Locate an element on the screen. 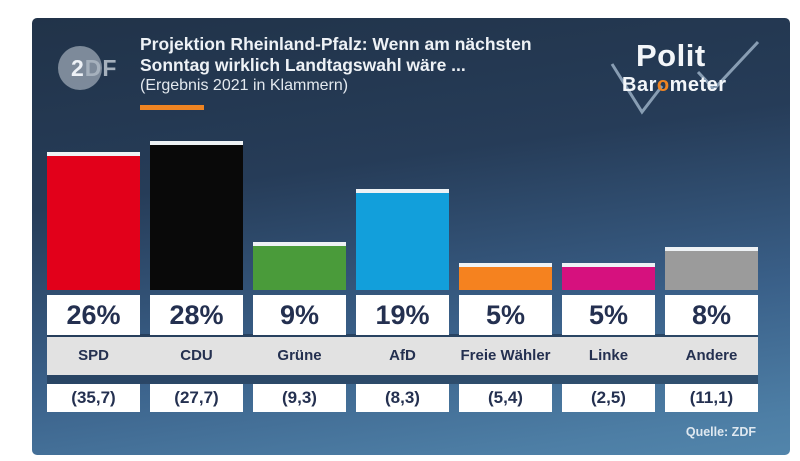 The image size is (800, 461). previous-result-cdu: (27,7) is located at coordinates (196, 398).